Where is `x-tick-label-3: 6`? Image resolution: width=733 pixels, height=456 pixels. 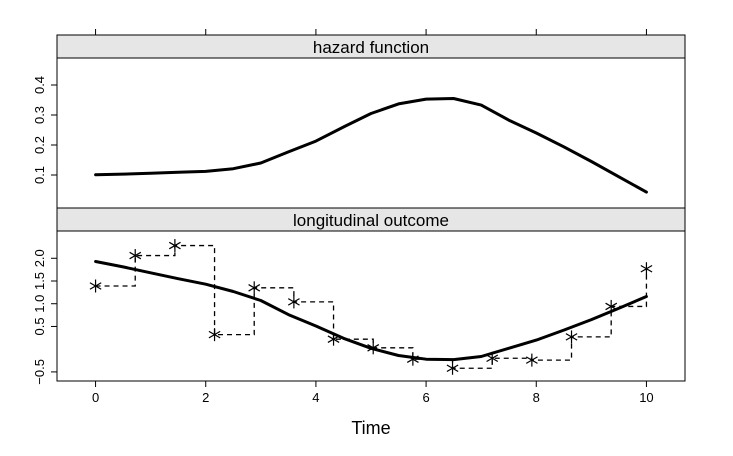 x-tick-label-3: 6 is located at coordinates (425, 397).